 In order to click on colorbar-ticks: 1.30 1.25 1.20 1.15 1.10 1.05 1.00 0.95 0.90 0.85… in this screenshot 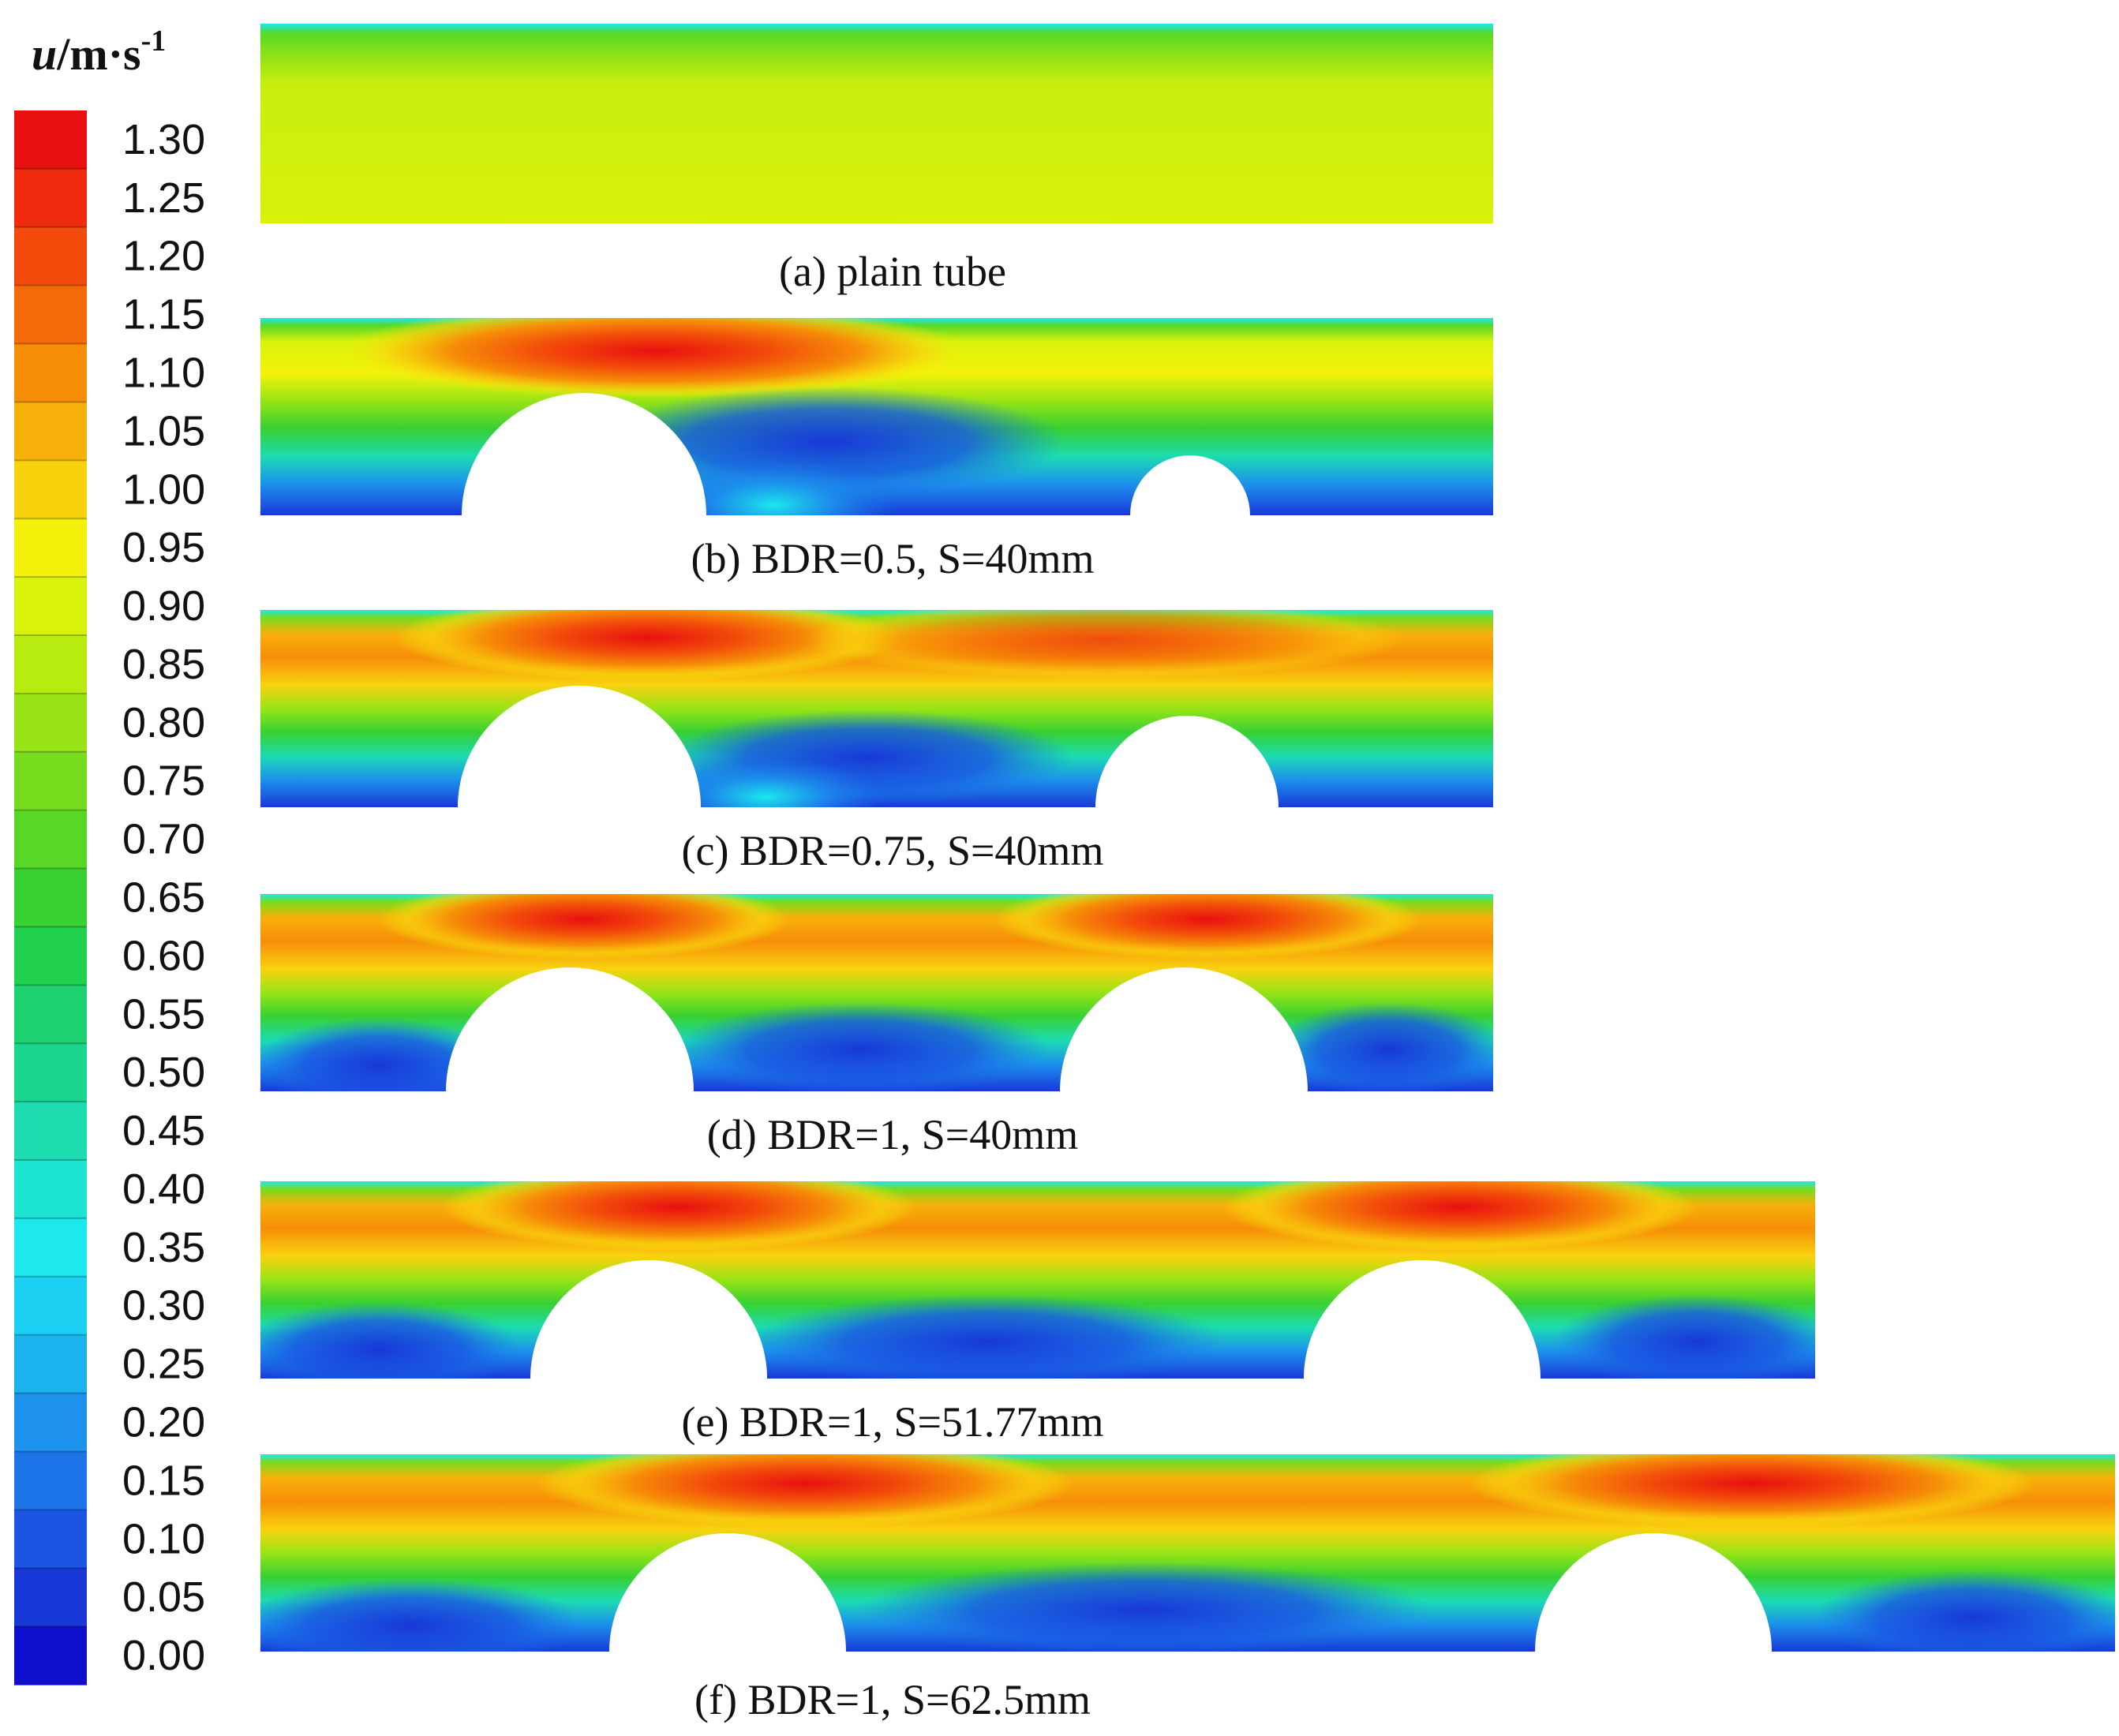, I will do `click(163, 897)`.